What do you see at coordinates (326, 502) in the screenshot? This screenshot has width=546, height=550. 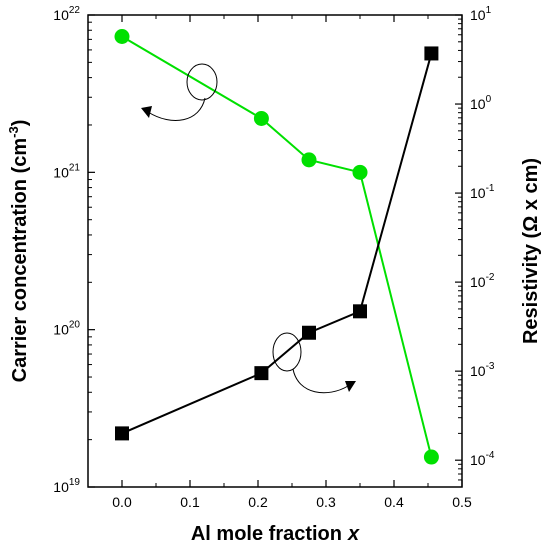 I see `x-tick-label: 0.3` at bounding box center [326, 502].